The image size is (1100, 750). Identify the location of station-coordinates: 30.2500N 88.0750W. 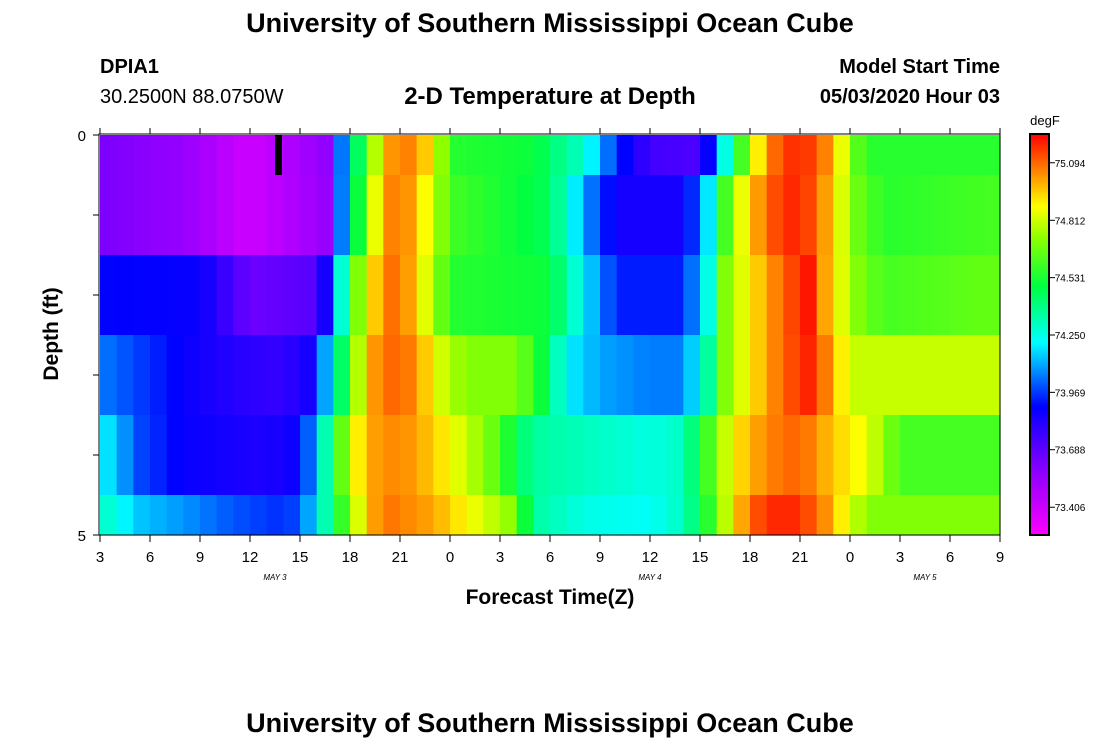
(192, 97).